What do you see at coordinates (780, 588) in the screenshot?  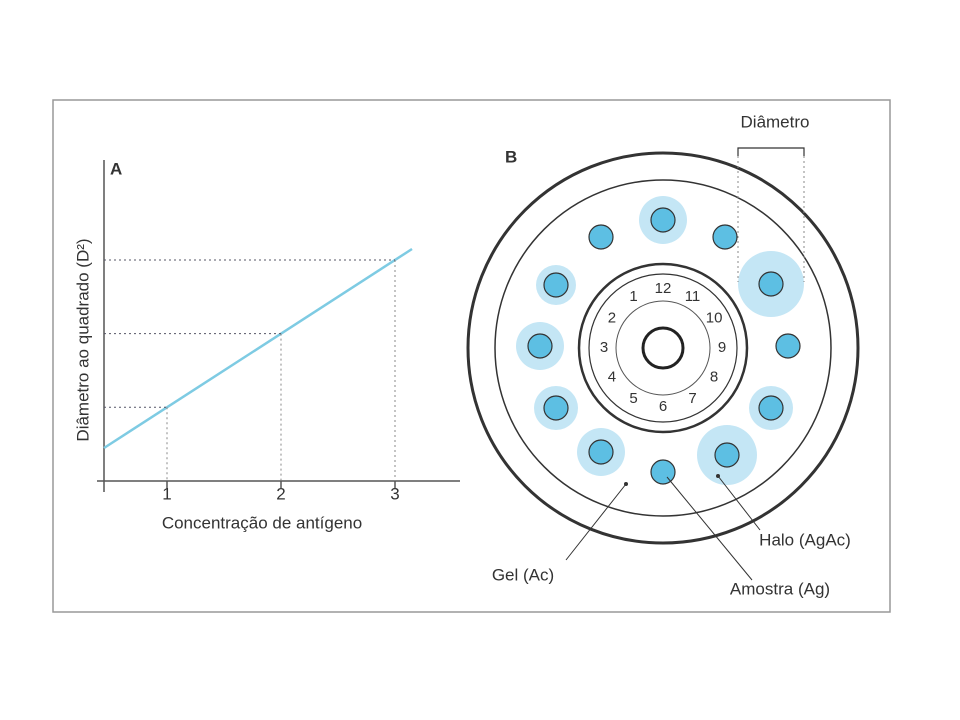 I see `sample-label: Amostra (Ag)` at bounding box center [780, 588].